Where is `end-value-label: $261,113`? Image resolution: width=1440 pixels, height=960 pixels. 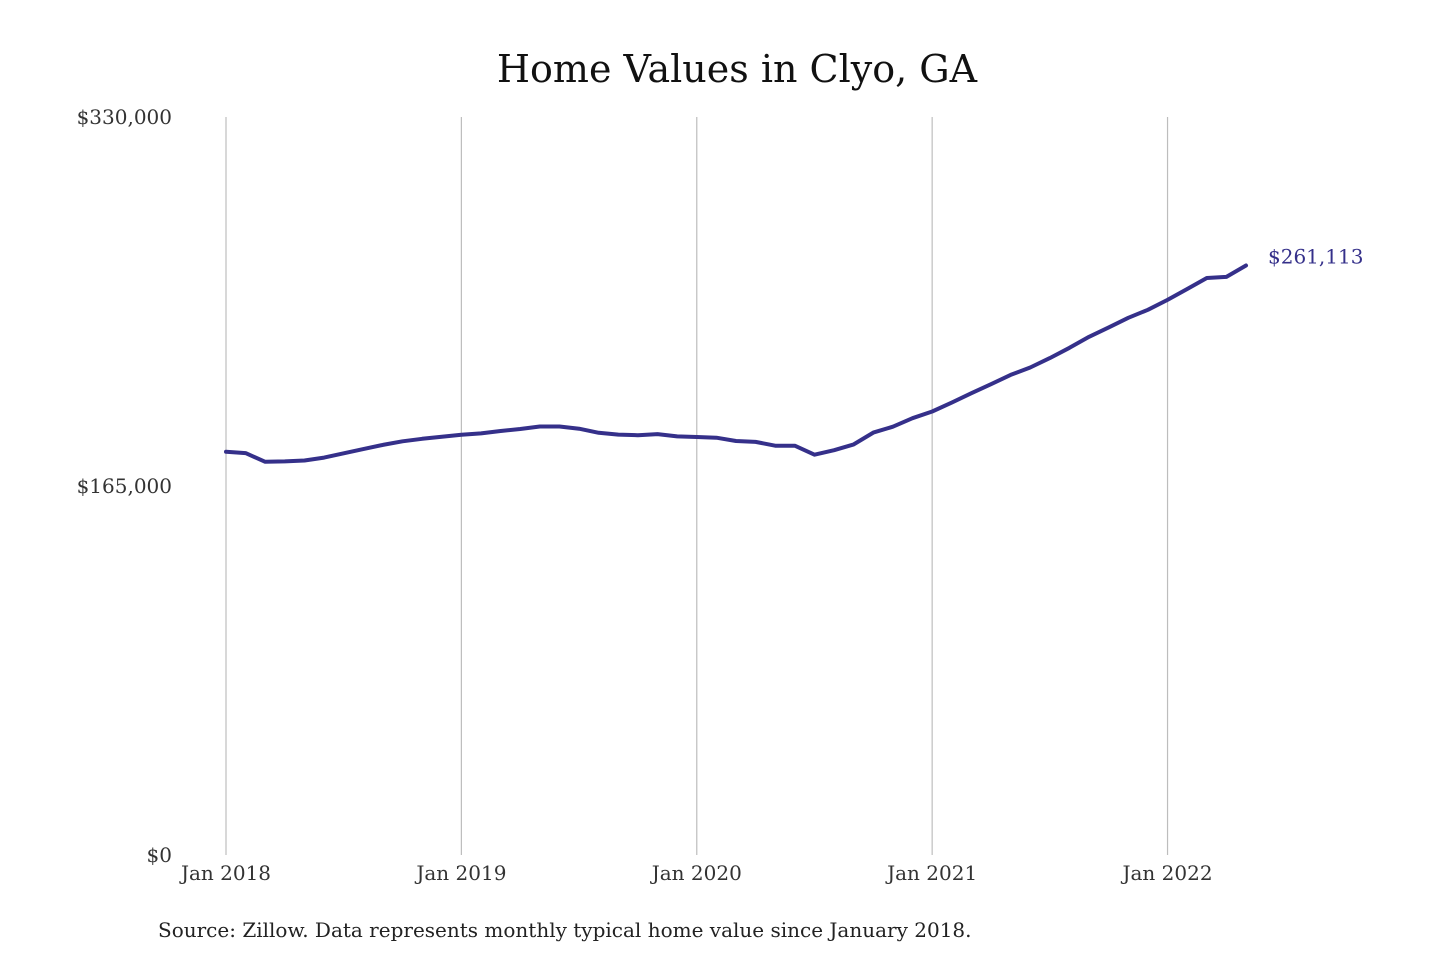 end-value-label: $261,113 is located at coordinates (1315, 257).